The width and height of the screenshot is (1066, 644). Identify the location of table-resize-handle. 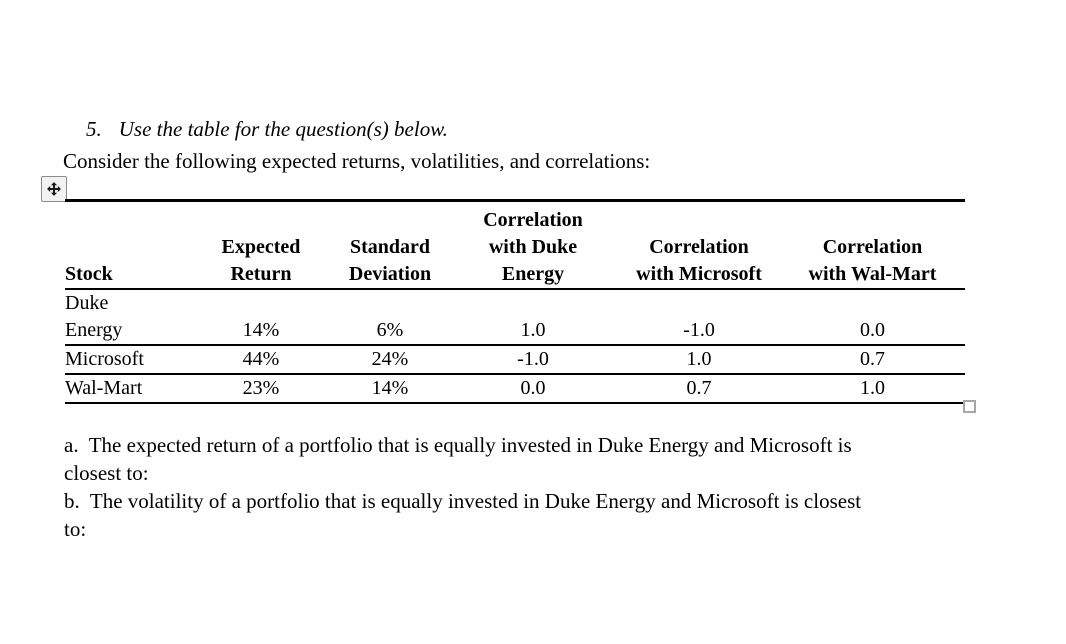
(969, 406).